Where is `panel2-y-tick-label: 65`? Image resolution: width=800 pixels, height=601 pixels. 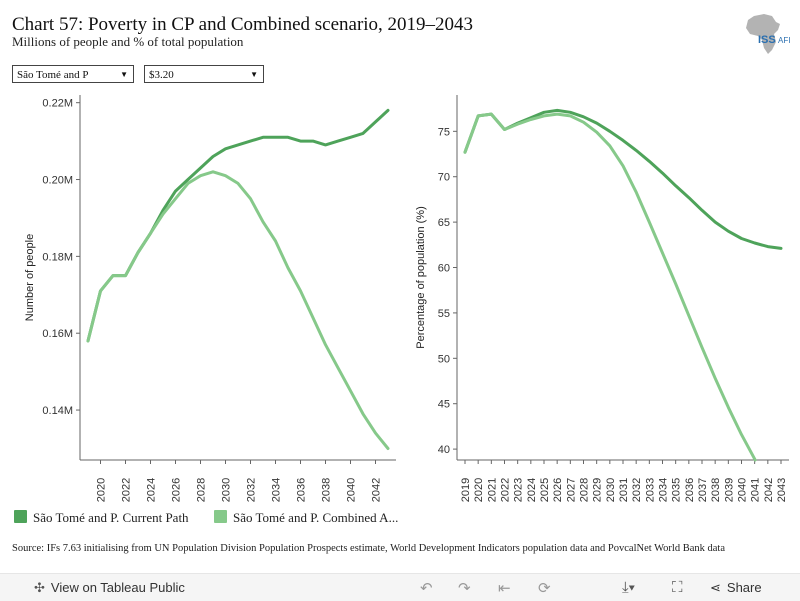
panel2-y-tick-label: 65 is located at coordinates (444, 223).